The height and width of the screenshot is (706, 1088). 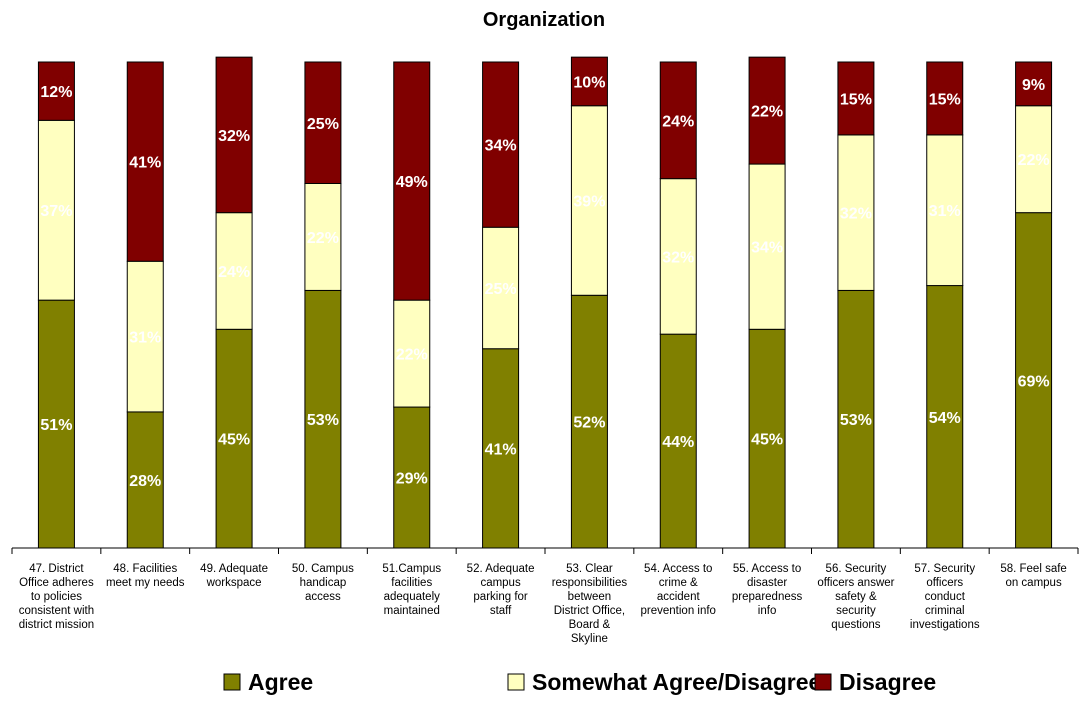 What do you see at coordinates (945, 418) in the screenshot?
I see `data-label-agree-11: 54%` at bounding box center [945, 418].